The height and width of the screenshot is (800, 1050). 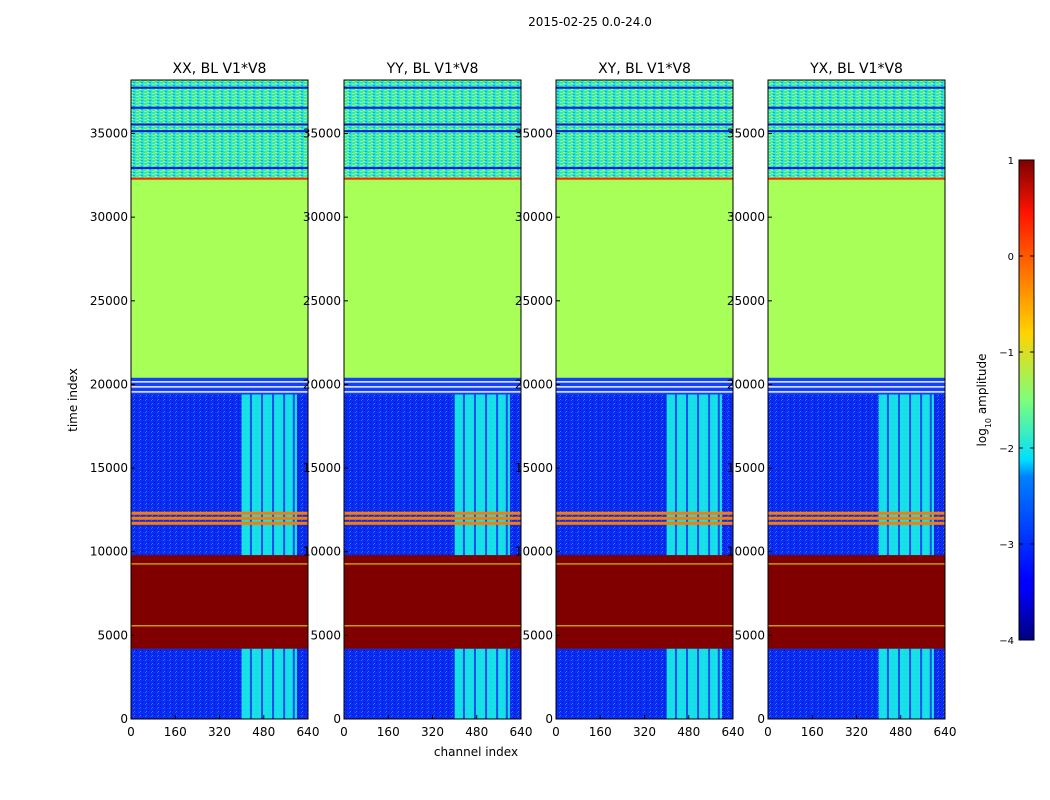 What do you see at coordinates (1006, 353) in the screenshot?
I see `colorbar-tick-label: −1` at bounding box center [1006, 353].